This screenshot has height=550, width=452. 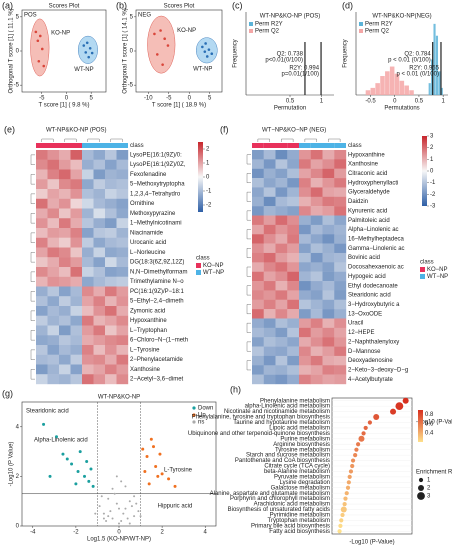 What do you see at coordinates (429, 433) in the screenshot?
I see `color-tick-label: 0.4` at bounding box center [429, 433].